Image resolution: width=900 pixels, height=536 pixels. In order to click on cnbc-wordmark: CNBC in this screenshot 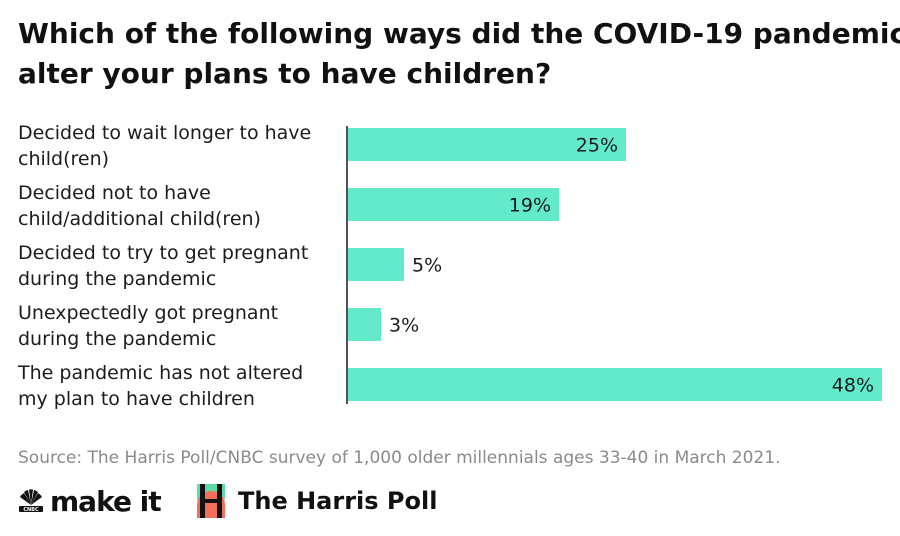, I will do `click(31, 510)`.